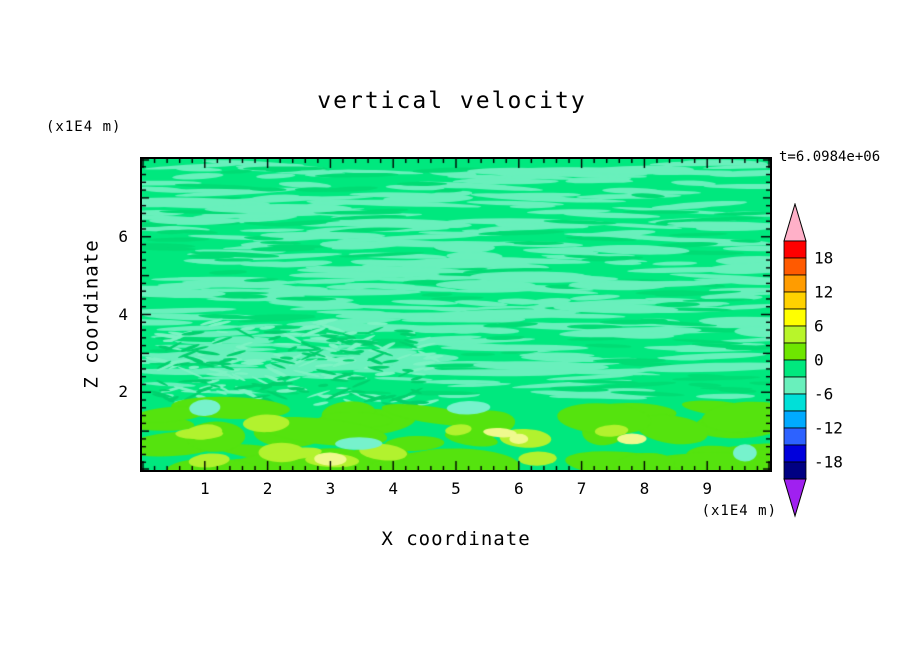  Describe the element at coordinates (518, 488) in the screenshot. I see `x-tick-label: 6` at that location.